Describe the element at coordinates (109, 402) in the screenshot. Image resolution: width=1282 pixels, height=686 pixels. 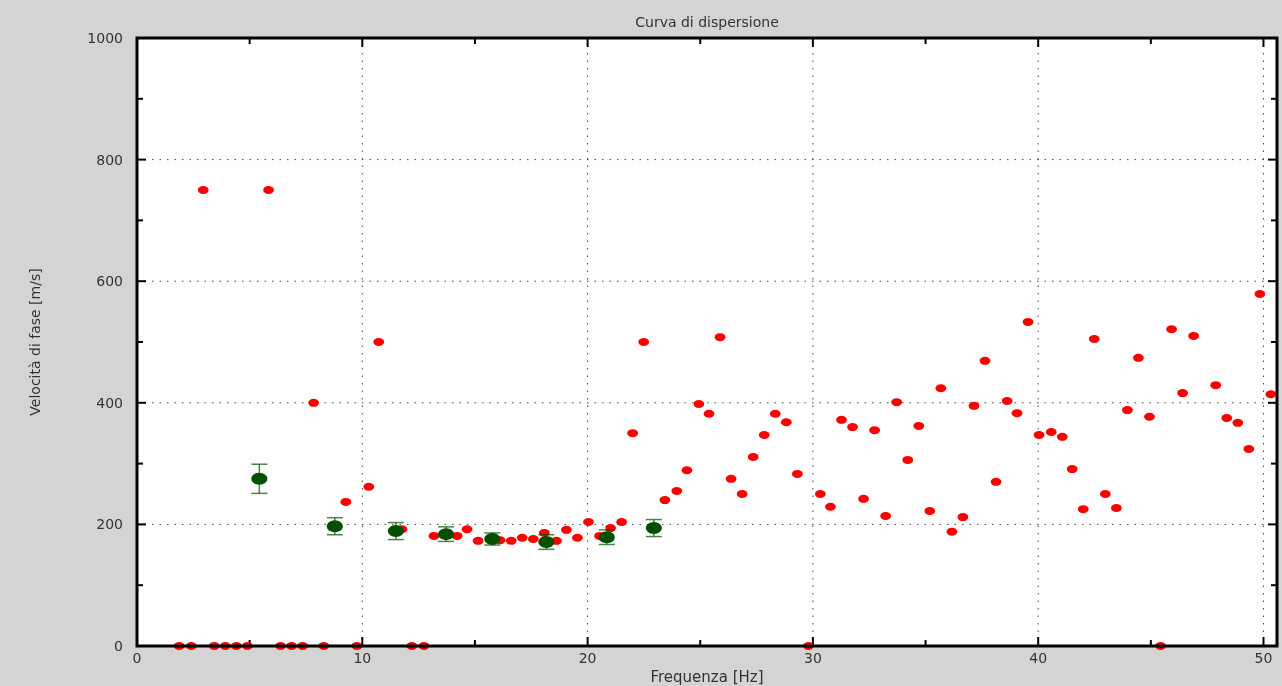
I see `y-tick-label: 400` at that location.